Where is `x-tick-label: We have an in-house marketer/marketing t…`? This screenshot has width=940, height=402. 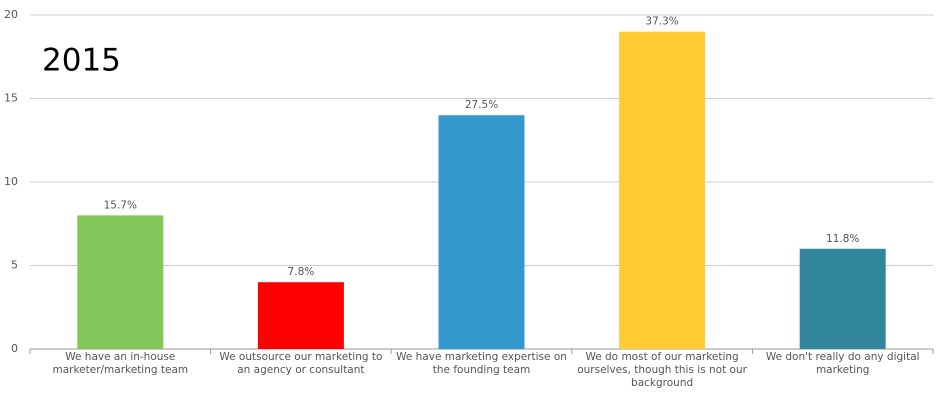 x-tick-label: We have an in-house marketer/marketing t… is located at coordinates (120, 363).